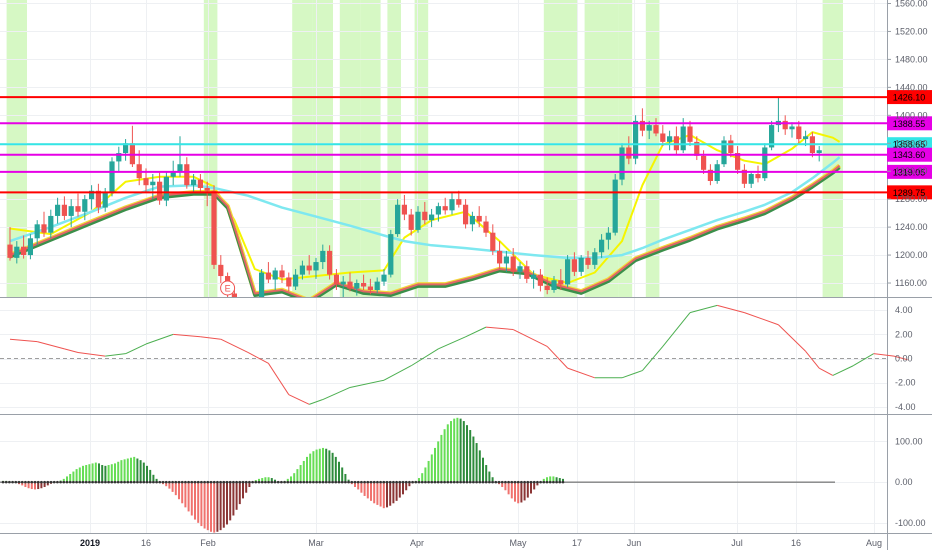 The height and width of the screenshot is (555, 932). What do you see at coordinates (911, 87) in the screenshot?
I see `price-tick-label-3: 1440.00` at bounding box center [911, 87].